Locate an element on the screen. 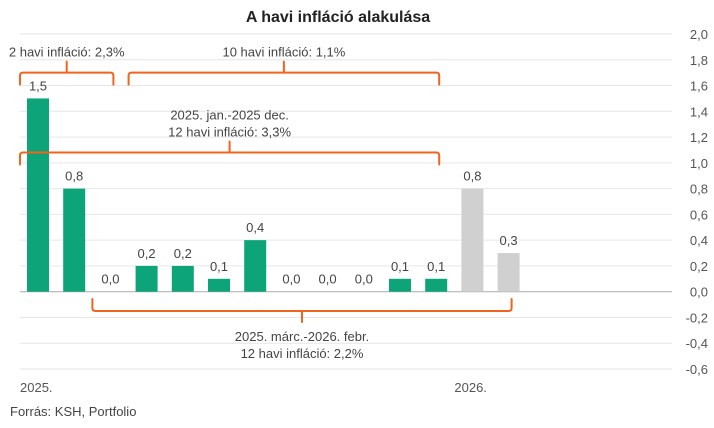 The width and height of the screenshot is (714, 428). y-tick-label: 0,4 is located at coordinates (699, 240).